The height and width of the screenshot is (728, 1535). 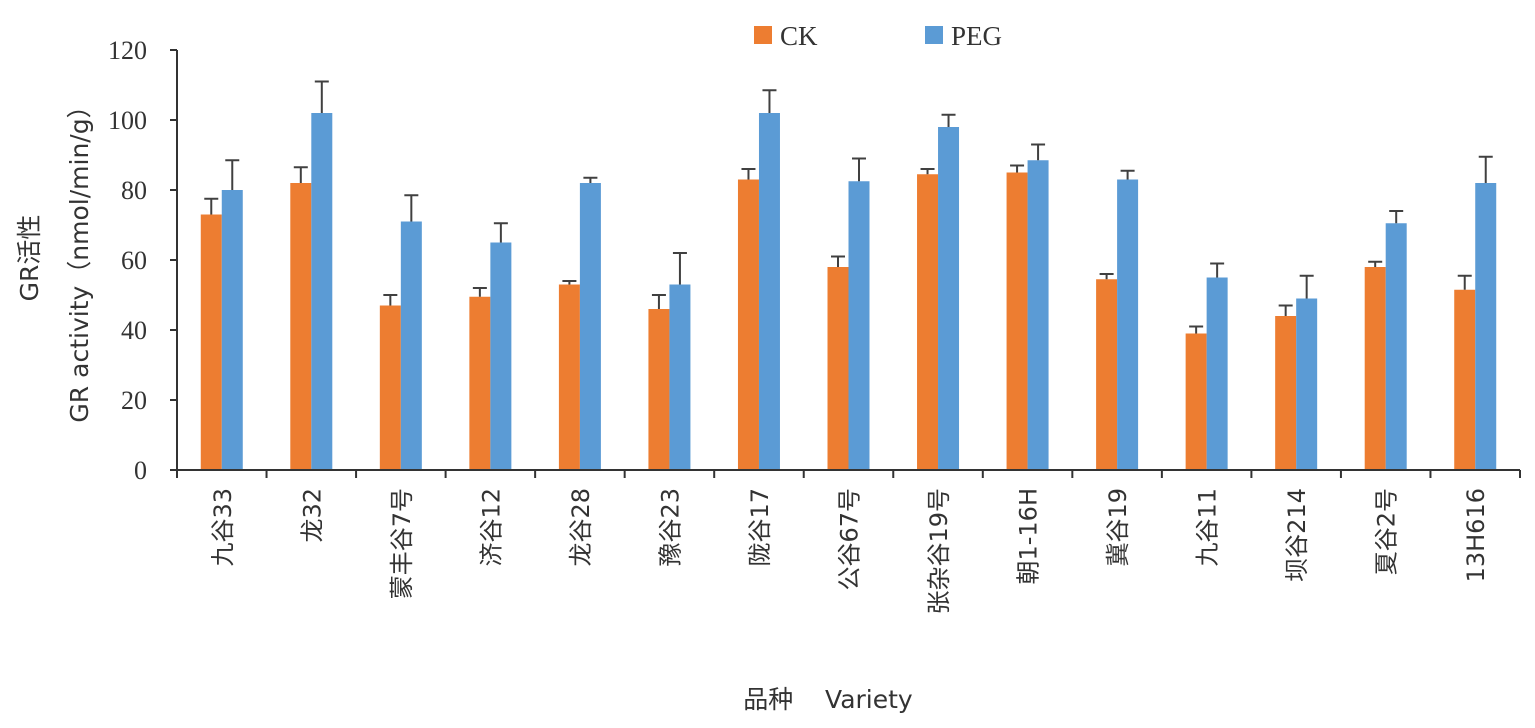 What do you see at coordinates (1476, 535) in the screenshot?
I see `x-category-label: 13H616` at bounding box center [1476, 535].